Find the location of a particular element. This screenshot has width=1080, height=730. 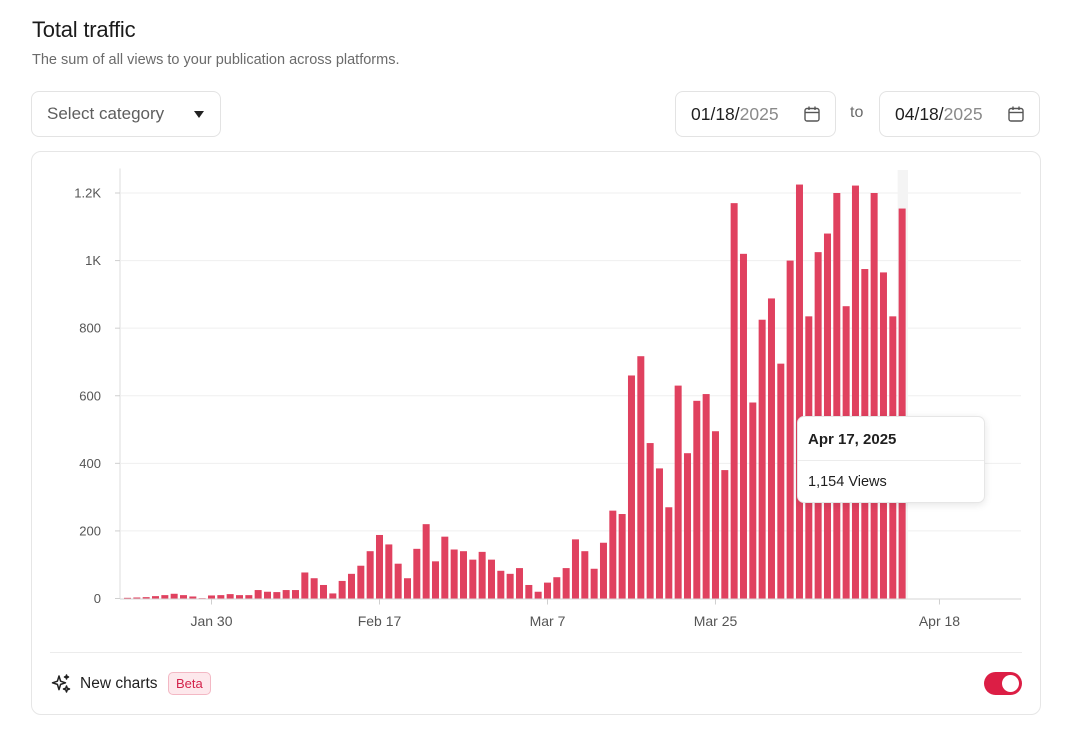

x-tick-label: Jan 30 is located at coordinates (211, 621).